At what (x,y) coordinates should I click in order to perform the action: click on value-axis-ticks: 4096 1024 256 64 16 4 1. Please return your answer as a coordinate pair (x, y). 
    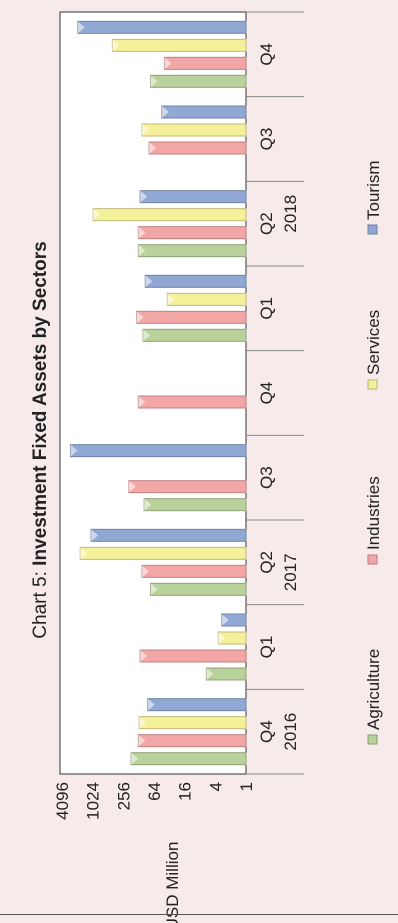
    Looking at the image, I should click on (154, 801).